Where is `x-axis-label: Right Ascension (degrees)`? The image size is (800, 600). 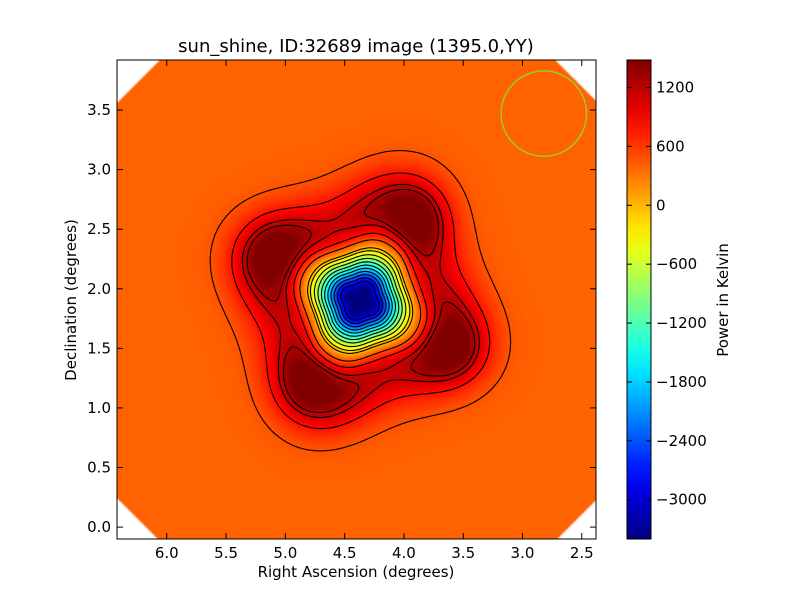
x-axis-label: Right Ascension (degrees) is located at coordinates (356, 572).